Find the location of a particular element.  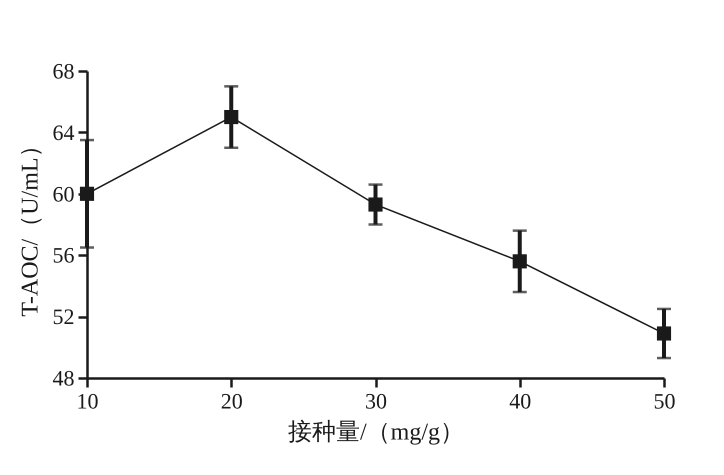

y-tick-label: 68 is located at coordinates (63, 71).